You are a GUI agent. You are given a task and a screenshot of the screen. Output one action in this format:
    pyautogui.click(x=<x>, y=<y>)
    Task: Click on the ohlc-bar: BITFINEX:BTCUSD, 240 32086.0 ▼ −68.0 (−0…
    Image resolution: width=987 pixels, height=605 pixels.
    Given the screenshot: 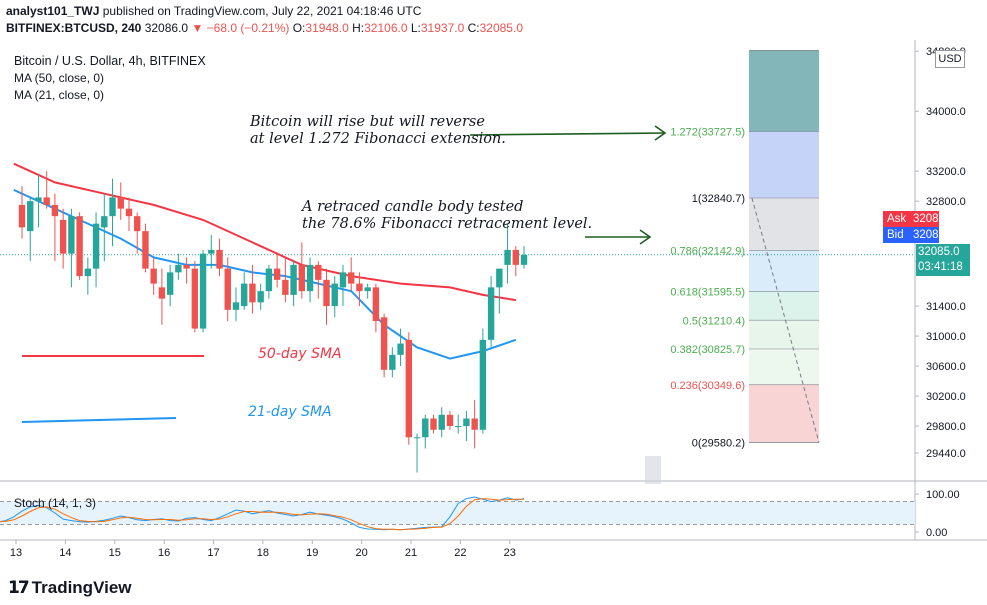 What is the action you would take?
    pyautogui.click(x=264, y=28)
    